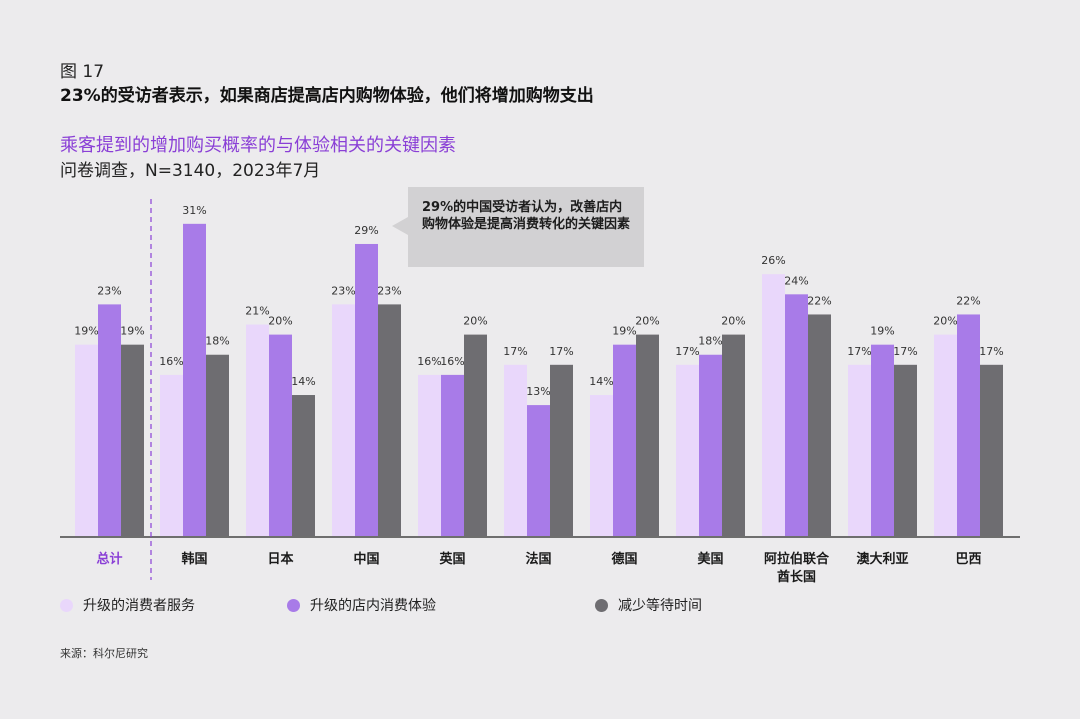 The image size is (1080, 719). What do you see at coordinates (194, 559) in the screenshot?
I see `category-label: 韩国` at bounding box center [194, 559].